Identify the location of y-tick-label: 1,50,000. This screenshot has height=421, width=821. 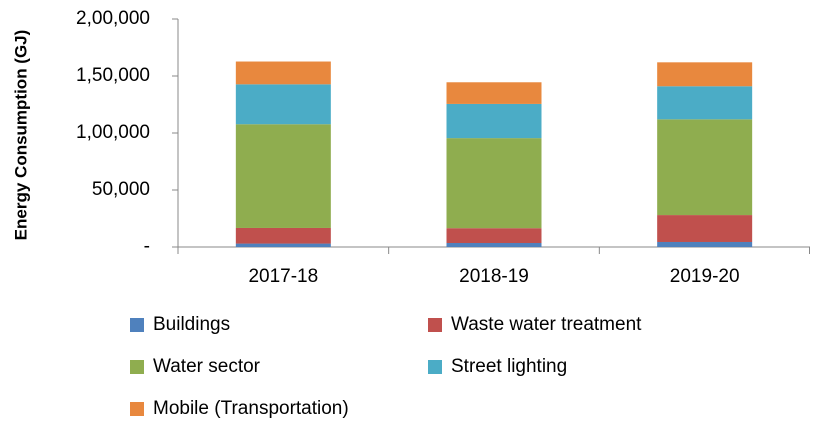
(113, 75).